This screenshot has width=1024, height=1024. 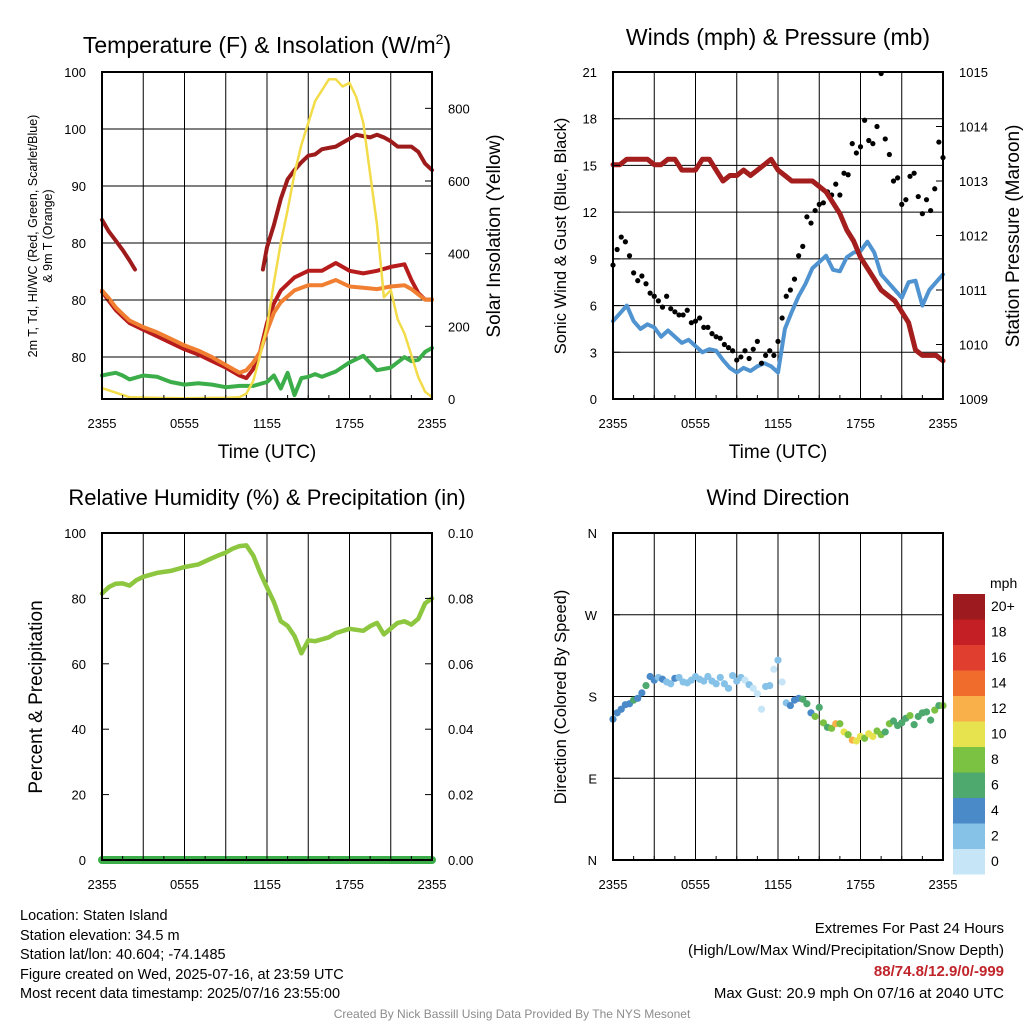 I want to click on colorbar-label: 6, so click(x=995, y=785).